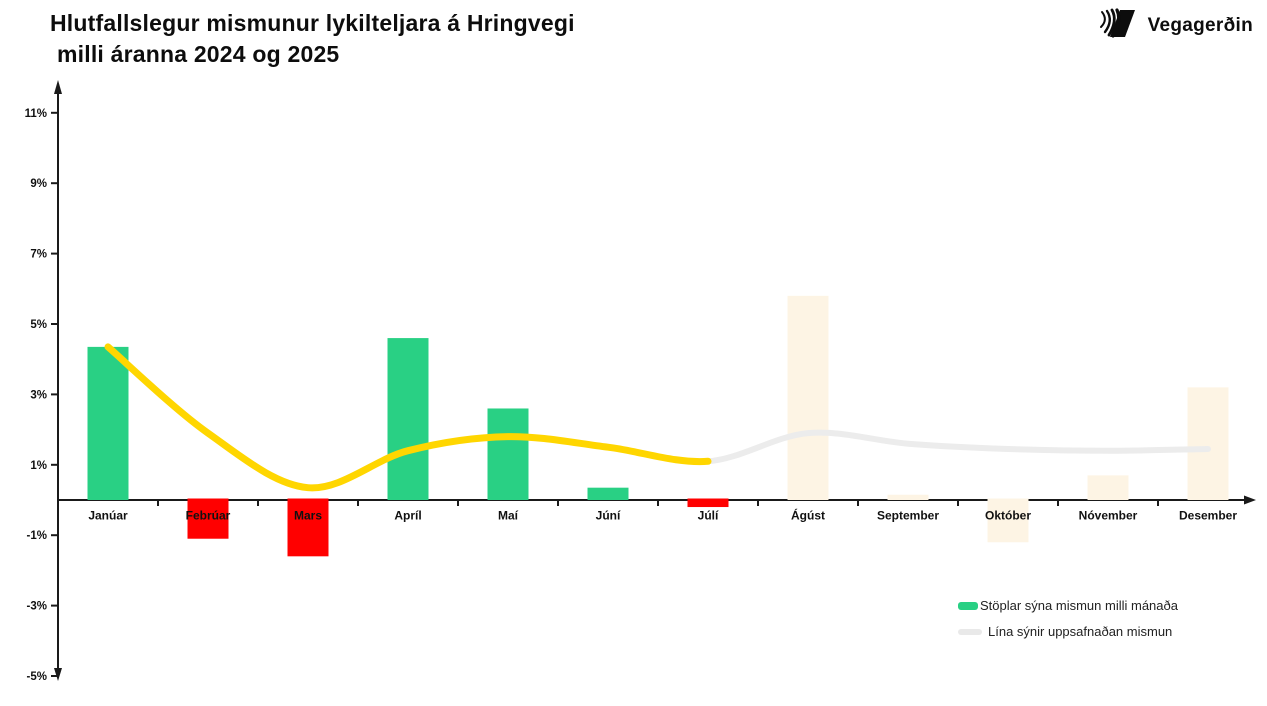 The width and height of the screenshot is (1267, 706). What do you see at coordinates (308, 516) in the screenshot?
I see `x-axis-label: Mars` at bounding box center [308, 516].